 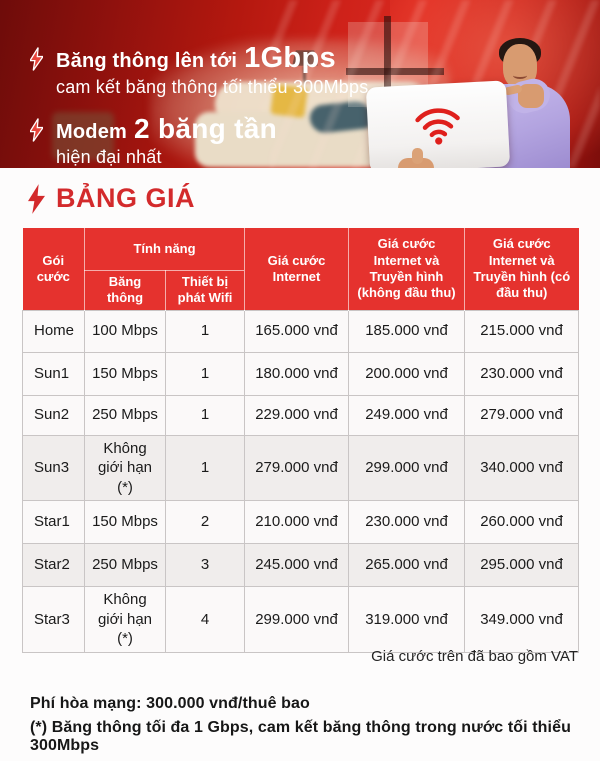 I want to click on cell-internet-tv-no-box-price: 230.000 vnđ, so click(x=407, y=522).